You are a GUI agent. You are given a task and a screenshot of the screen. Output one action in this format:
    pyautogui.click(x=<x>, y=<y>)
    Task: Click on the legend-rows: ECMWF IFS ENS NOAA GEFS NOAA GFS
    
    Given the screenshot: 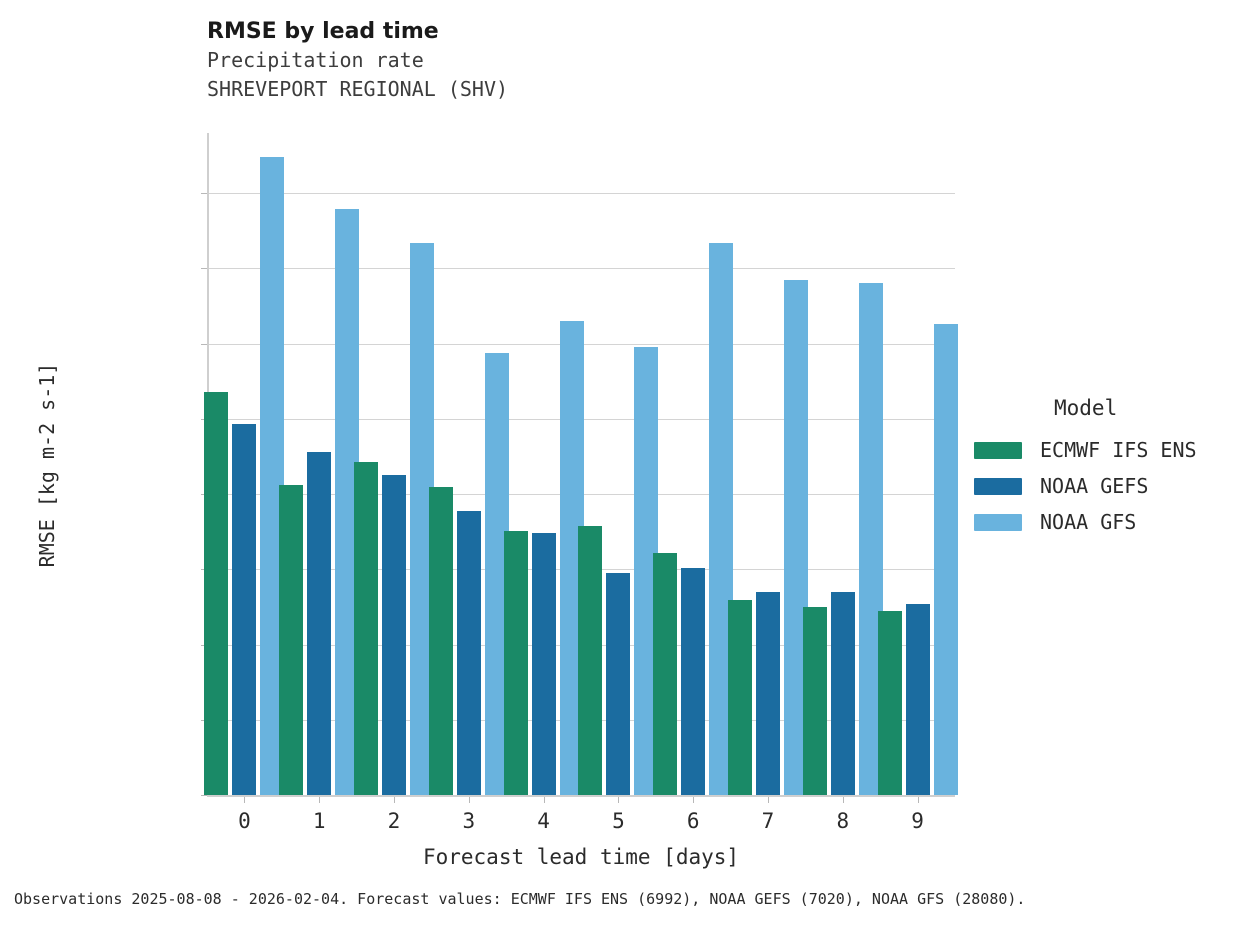 What is the action you would take?
    pyautogui.click(x=1109, y=486)
    